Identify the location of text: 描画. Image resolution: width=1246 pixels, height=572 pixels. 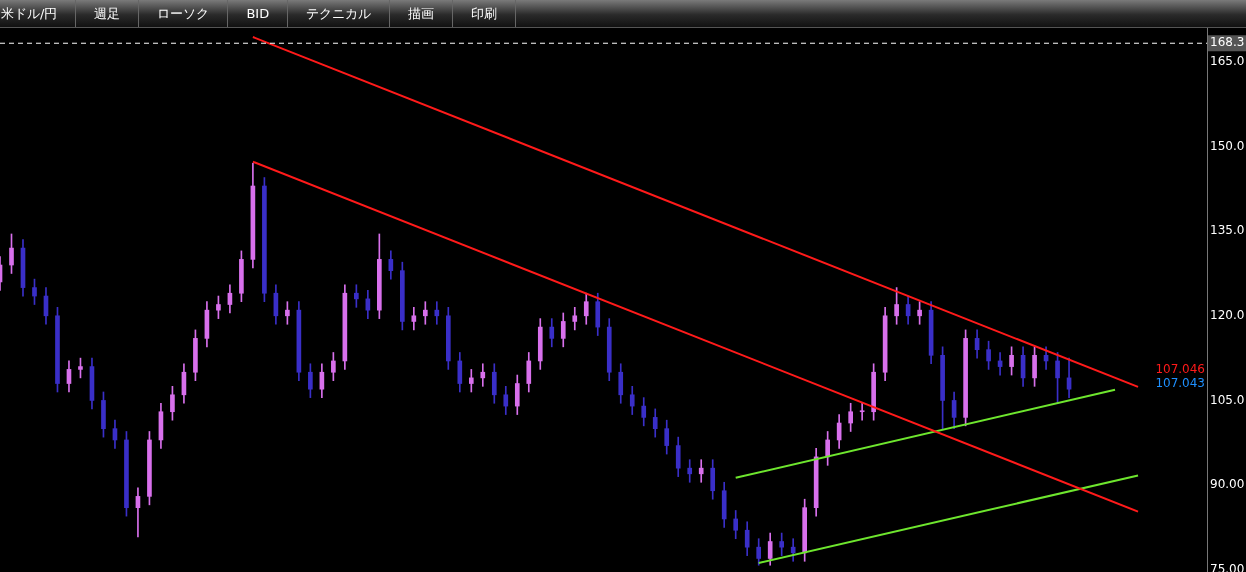
(422, 13).